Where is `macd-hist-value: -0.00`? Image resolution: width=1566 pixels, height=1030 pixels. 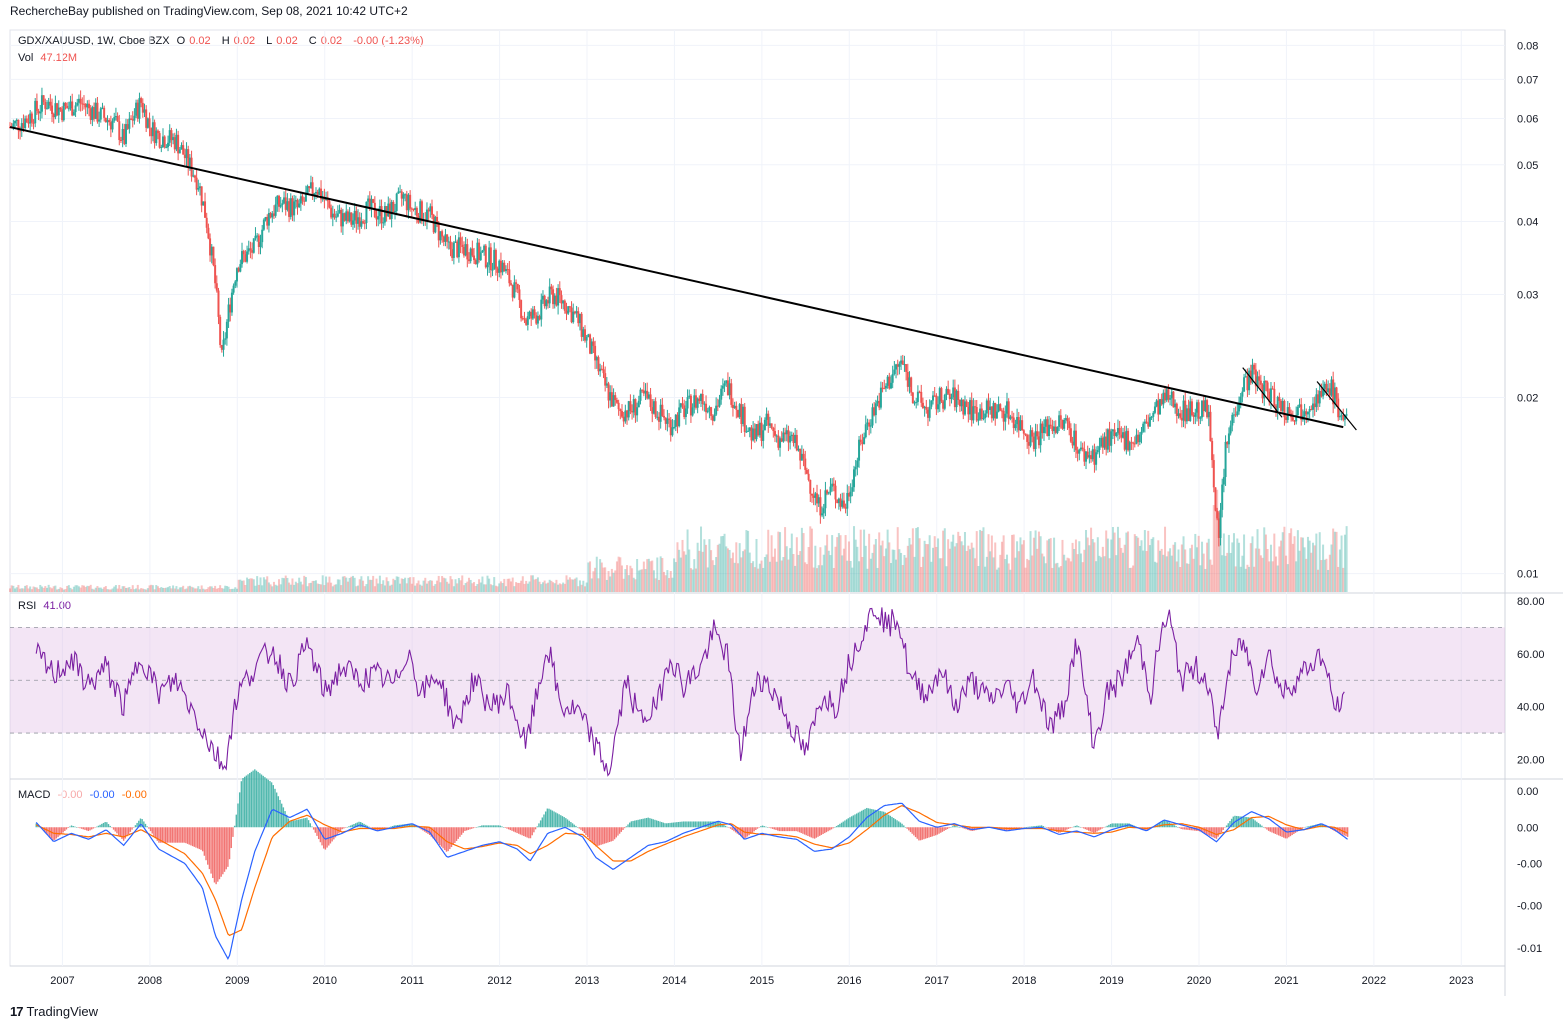 macd-hist-value: -0.00 is located at coordinates (70, 795).